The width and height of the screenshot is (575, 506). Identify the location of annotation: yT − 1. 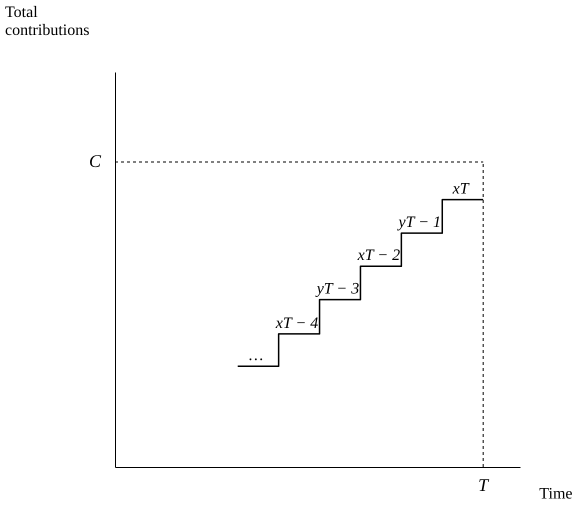
(419, 223).